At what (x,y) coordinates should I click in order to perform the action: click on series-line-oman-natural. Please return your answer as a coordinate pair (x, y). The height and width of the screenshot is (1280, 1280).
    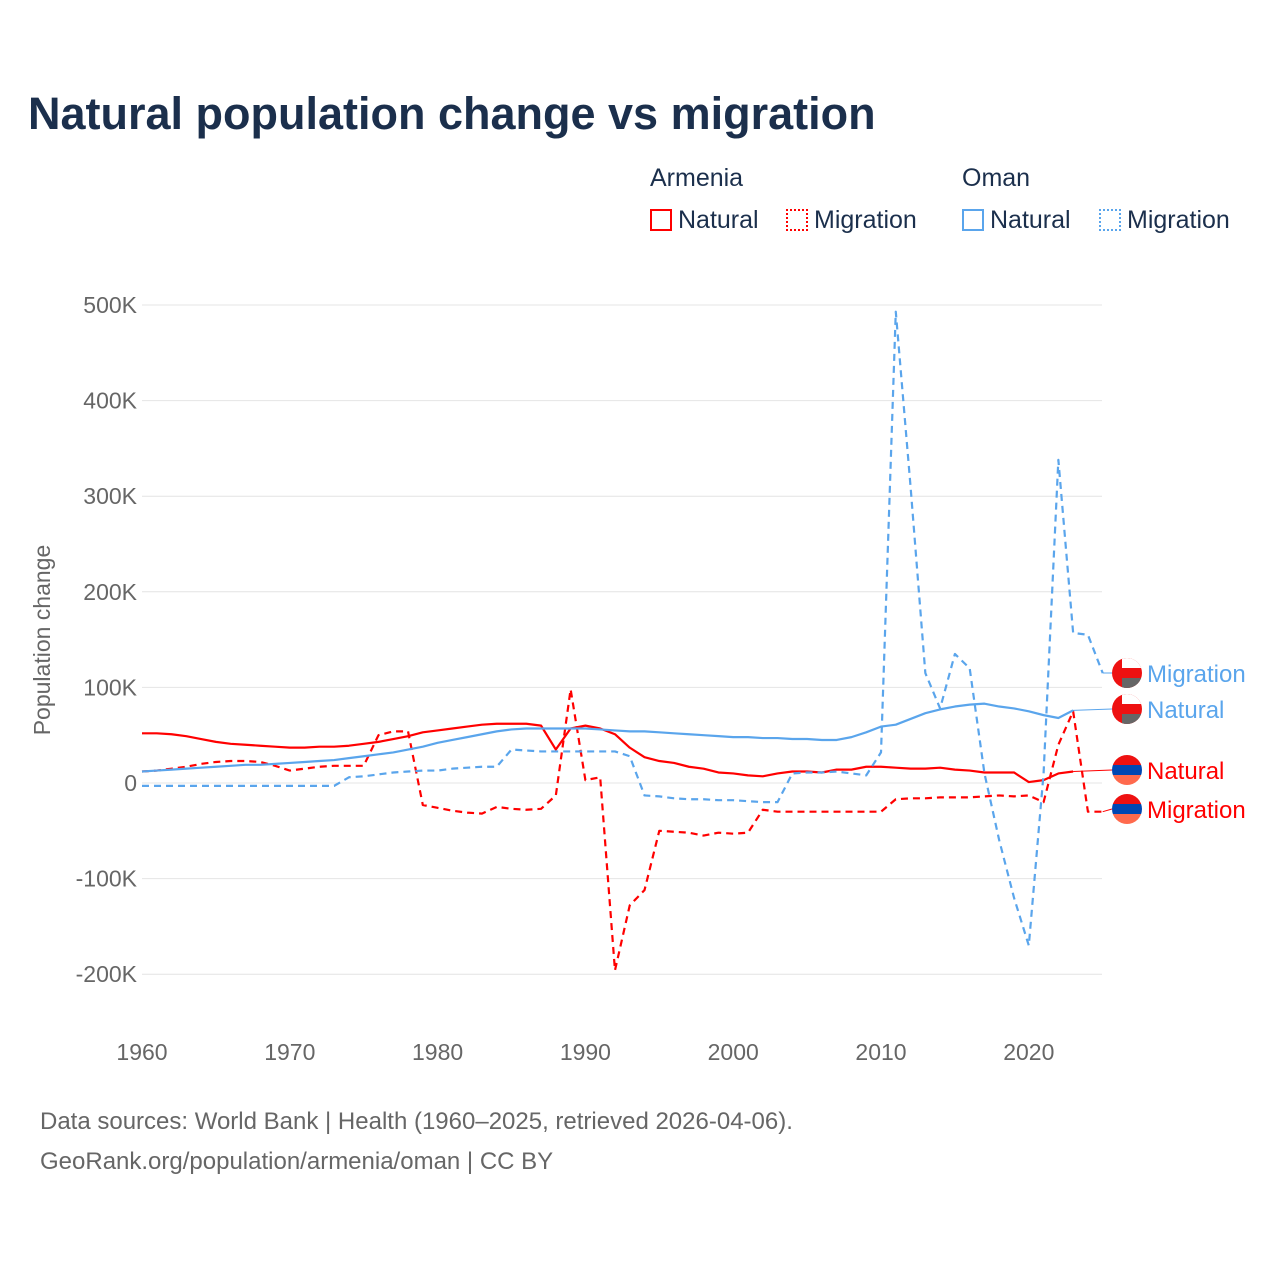
    Looking at the image, I should click on (607, 737).